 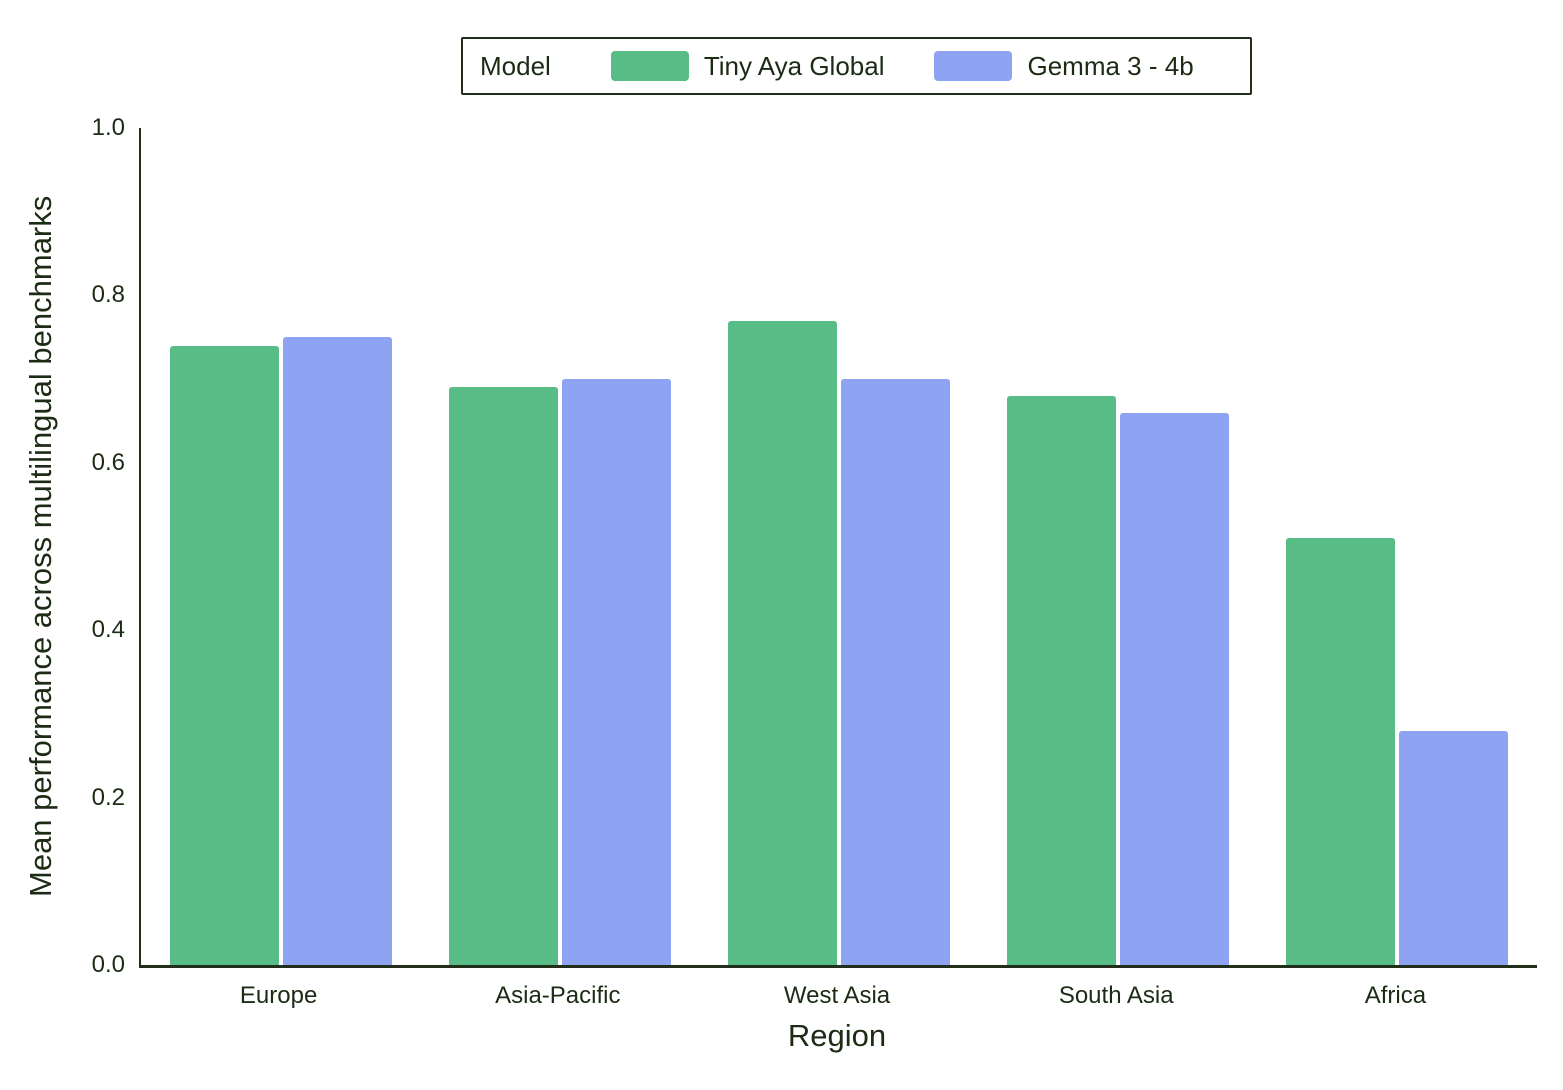 I want to click on bar-tiny-aya-global-south-asia, so click(x=1062, y=680).